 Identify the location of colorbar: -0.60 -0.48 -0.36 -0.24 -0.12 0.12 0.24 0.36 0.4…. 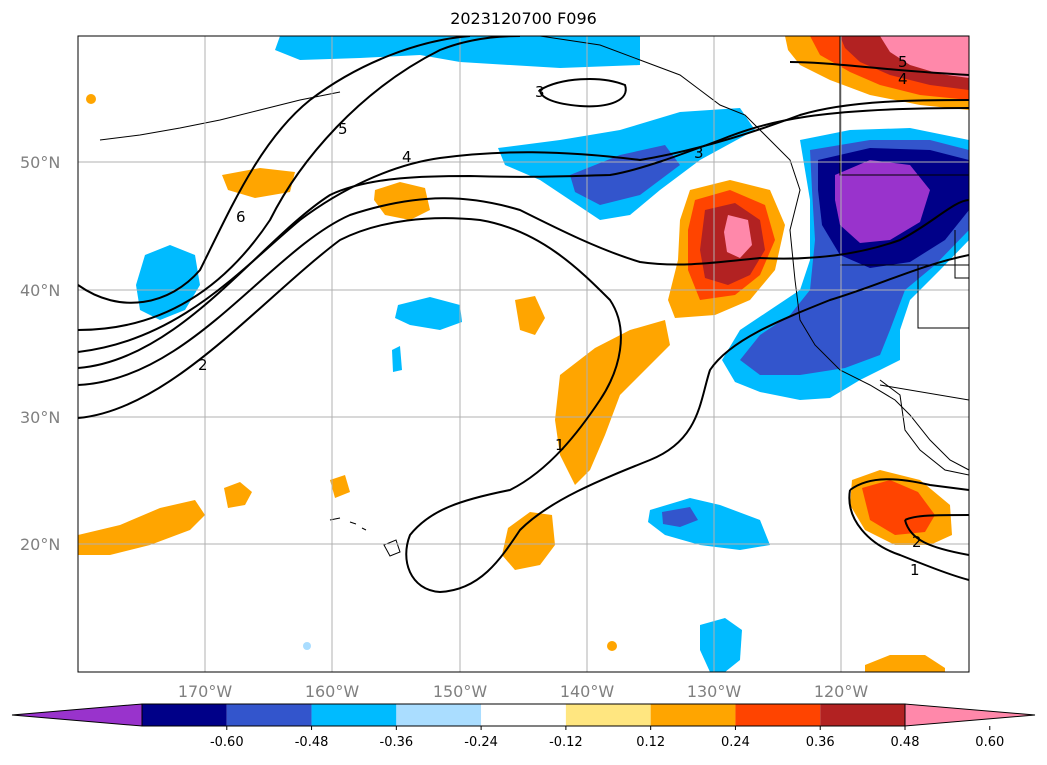
(523, 726).